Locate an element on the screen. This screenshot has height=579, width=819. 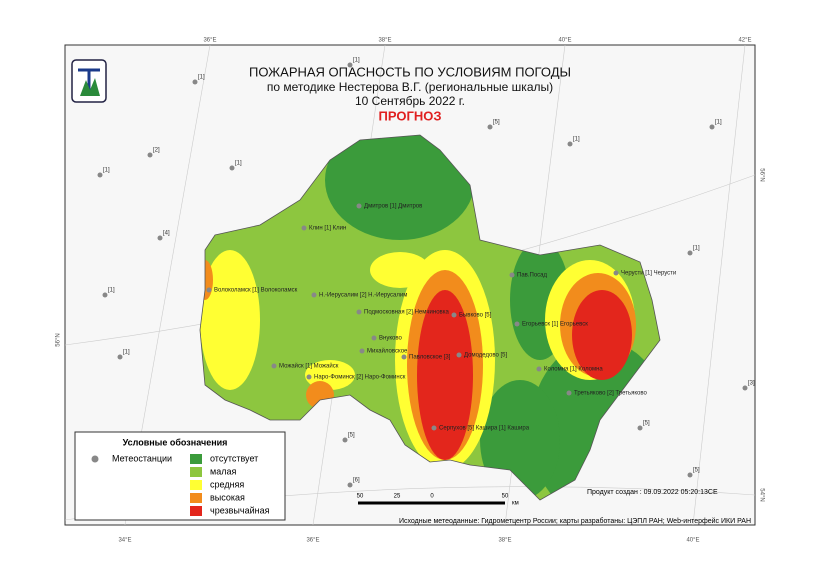
station-label: Коломна [1] Коломна is located at coordinates (573, 370).